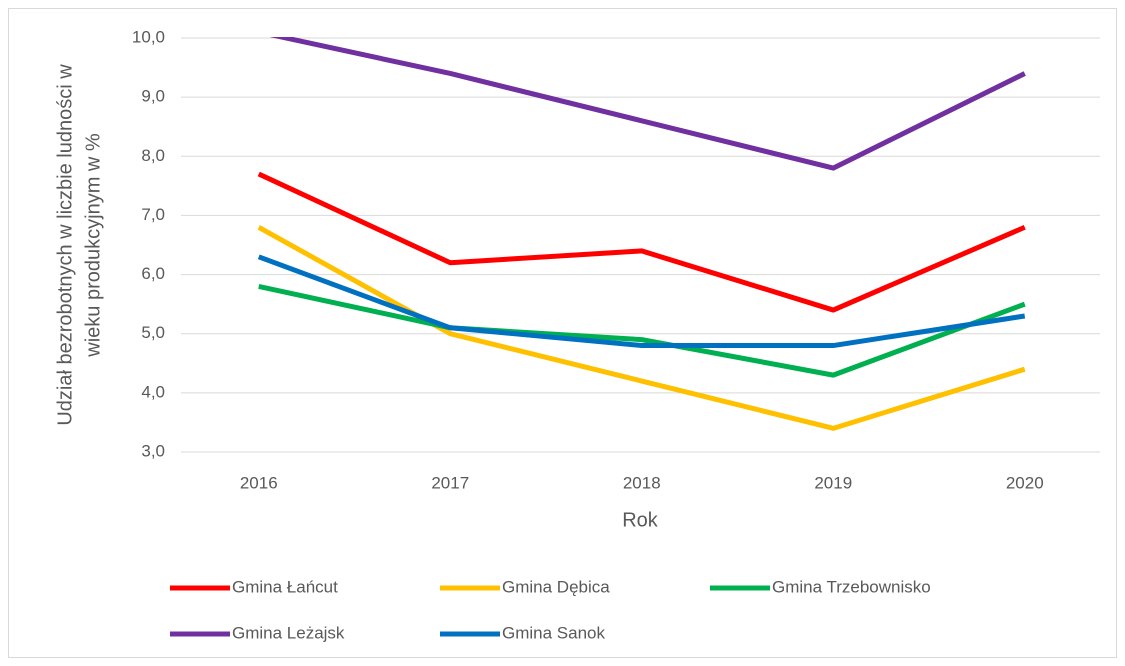 This screenshot has width=1125, height=666. I want to click on legend-label: Gmina Leżajsk, so click(288, 632).